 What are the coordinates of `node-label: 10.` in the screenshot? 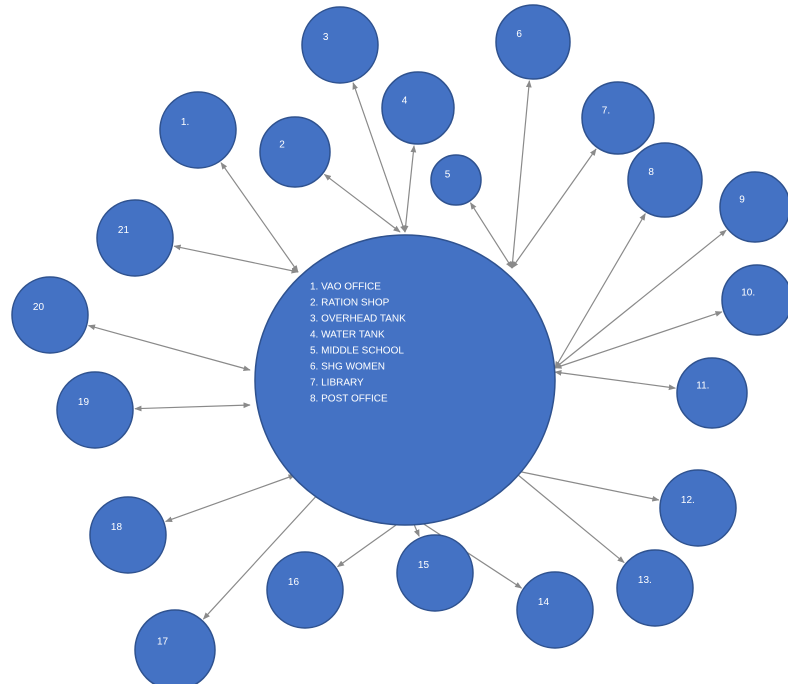 It's located at (748, 293).